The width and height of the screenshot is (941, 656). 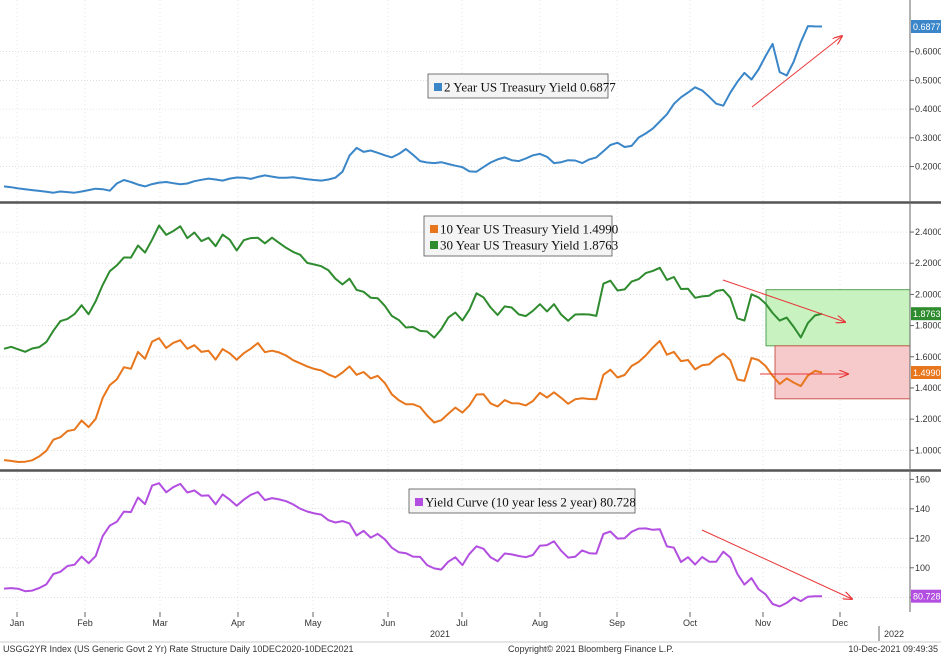 I want to click on x-tick-label: Jun, so click(x=388, y=623).